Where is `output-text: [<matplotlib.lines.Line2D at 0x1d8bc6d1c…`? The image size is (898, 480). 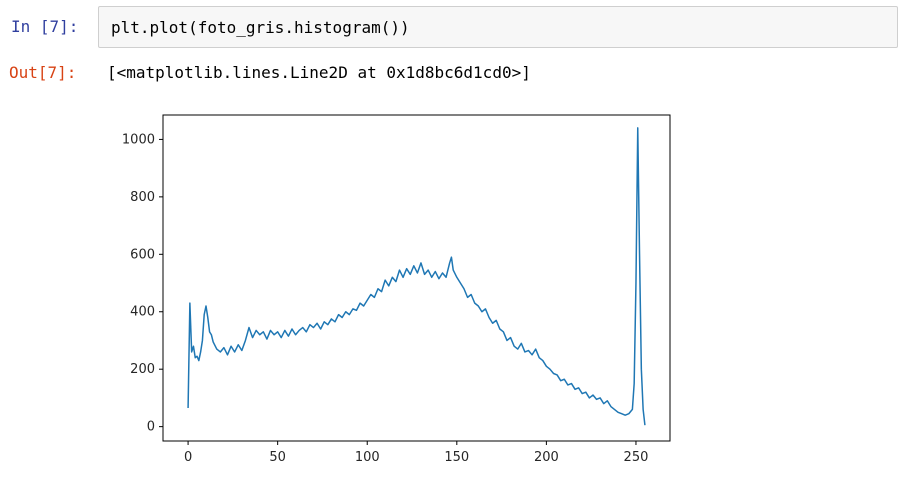 output-text: [<matplotlib.lines.Line2D at 0x1d8bc6d1c… is located at coordinates (319, 72).